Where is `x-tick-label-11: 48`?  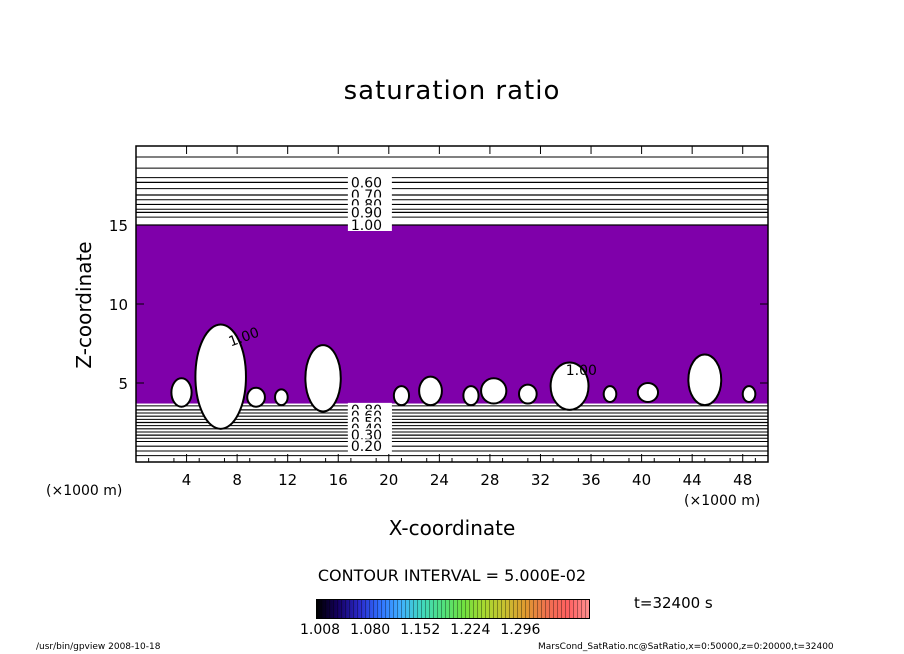
x-tick-label-11: 48 is located at coordinates (742, 480).